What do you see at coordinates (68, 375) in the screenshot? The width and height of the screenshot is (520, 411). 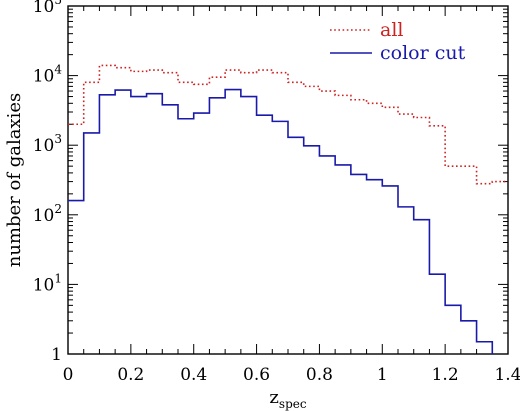 I see `x-tick-label: 0` at bounding box center [68, 375].